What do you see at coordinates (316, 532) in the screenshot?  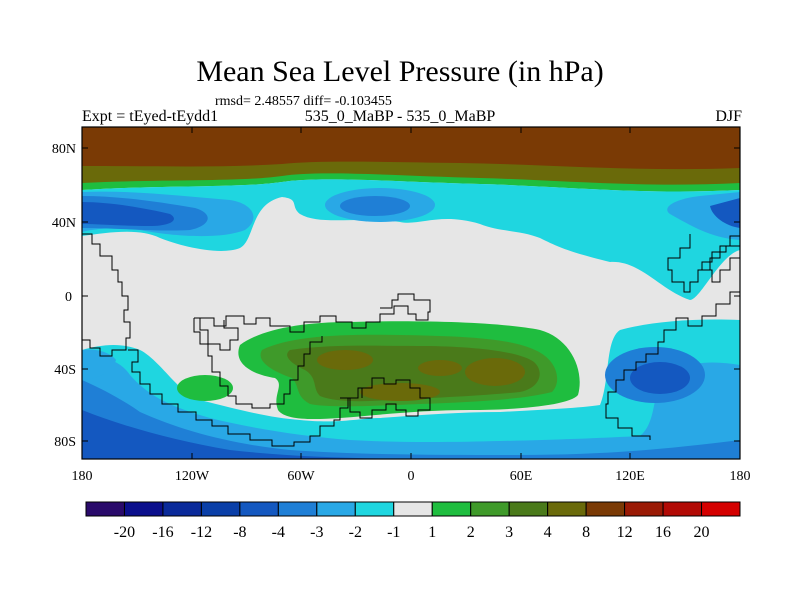 I see `colorbar-label: -3` at bounding box center [316, 532].